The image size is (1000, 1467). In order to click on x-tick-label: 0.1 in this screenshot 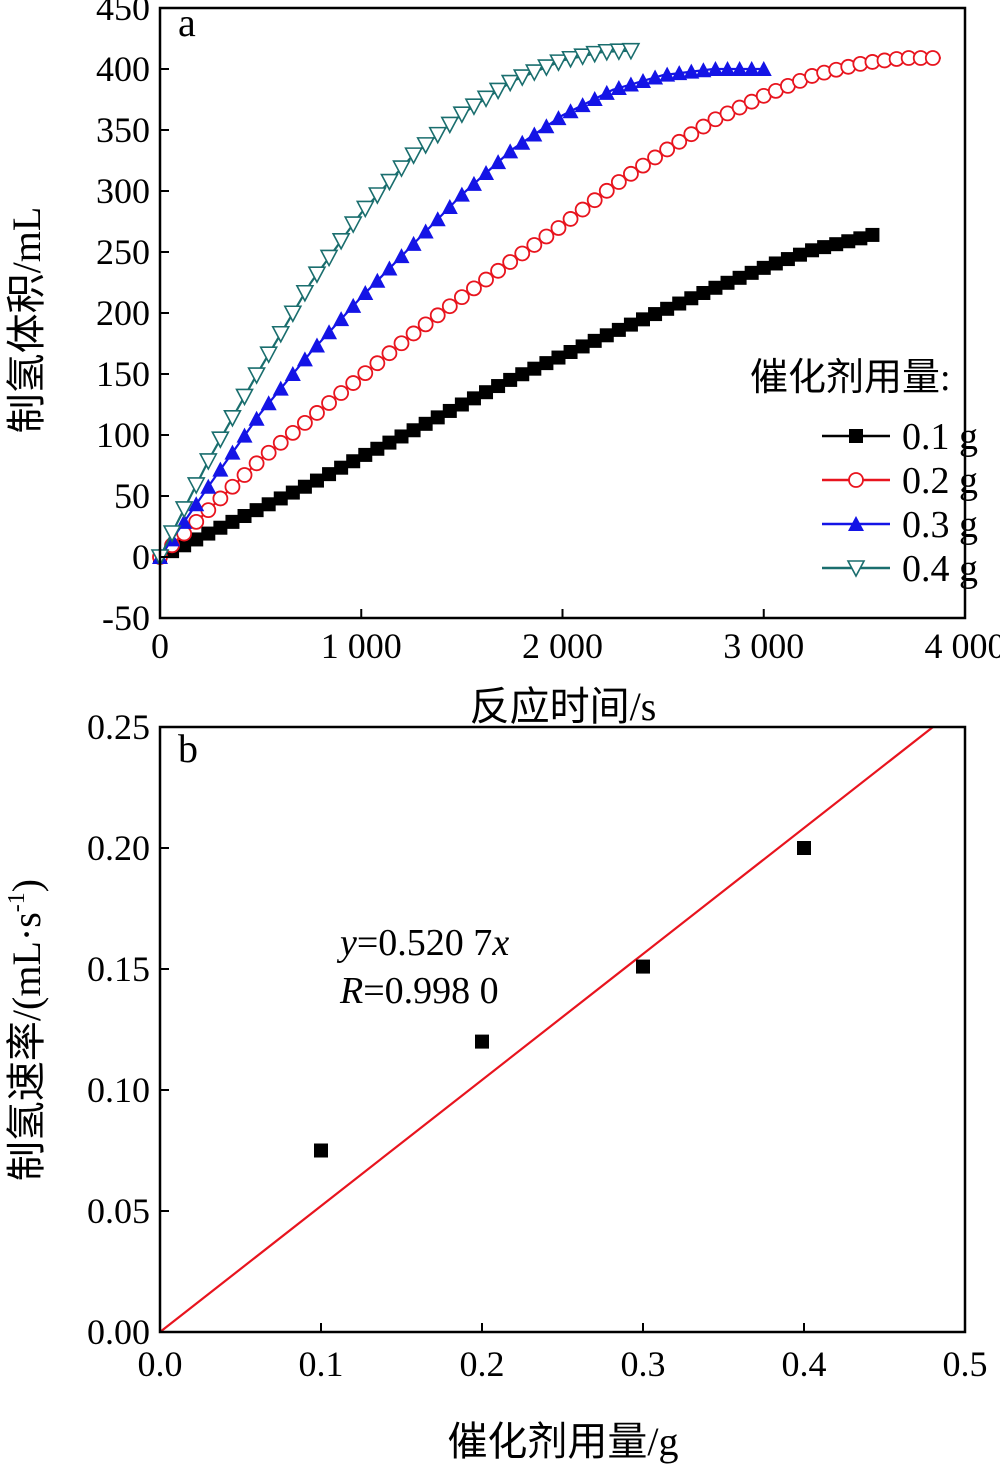, I will do `click(321, 1364)`.